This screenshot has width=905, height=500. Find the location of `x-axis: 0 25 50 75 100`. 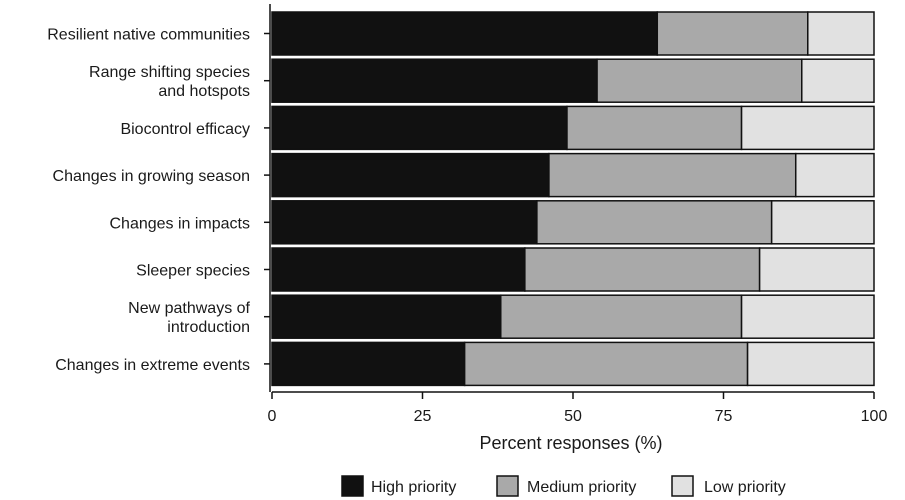

x-axis: 0 25 50 75 100 is located at coordinates (578, 408).